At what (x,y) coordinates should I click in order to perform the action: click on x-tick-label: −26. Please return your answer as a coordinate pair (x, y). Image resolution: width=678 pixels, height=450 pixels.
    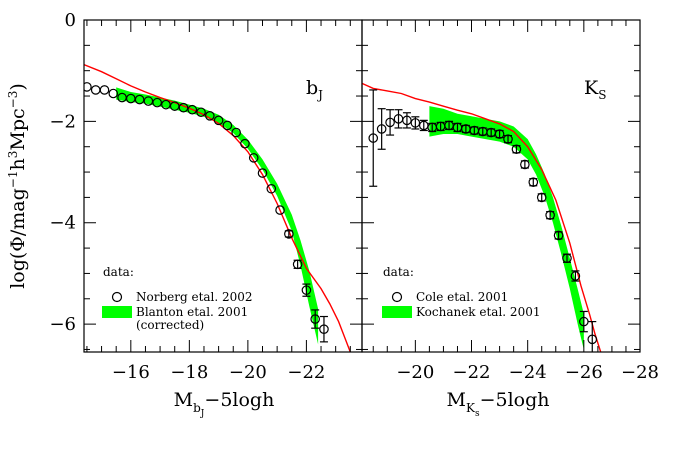
    Looking at the image, I should click on (584, 372).